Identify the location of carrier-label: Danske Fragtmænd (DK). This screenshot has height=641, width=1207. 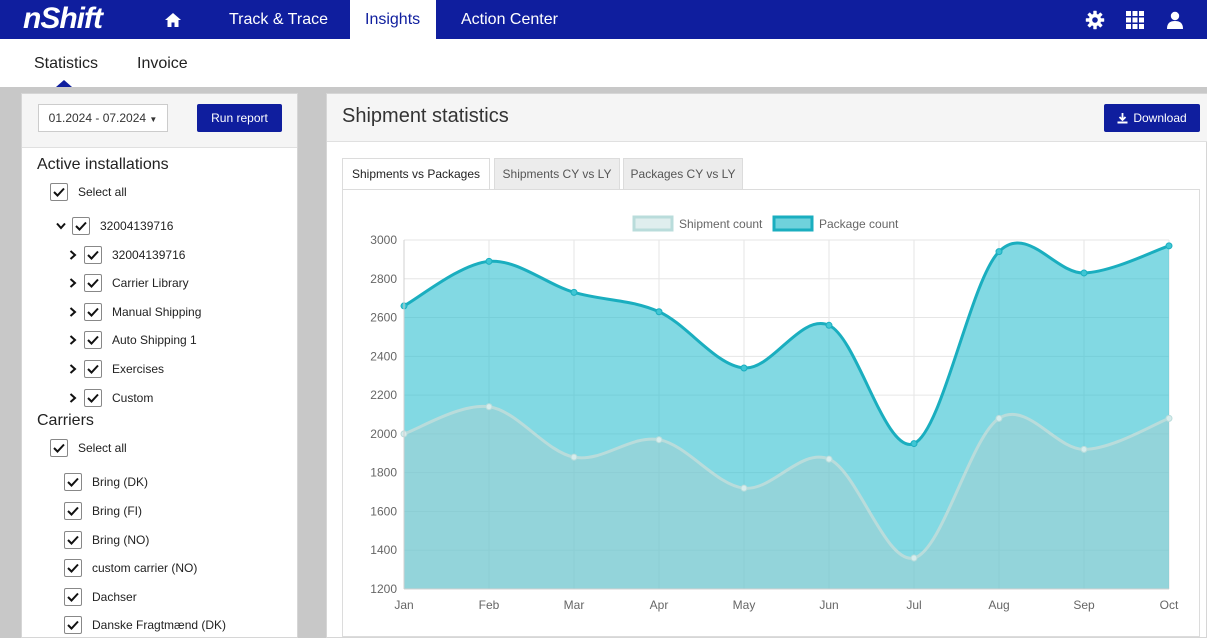
(159, 625).